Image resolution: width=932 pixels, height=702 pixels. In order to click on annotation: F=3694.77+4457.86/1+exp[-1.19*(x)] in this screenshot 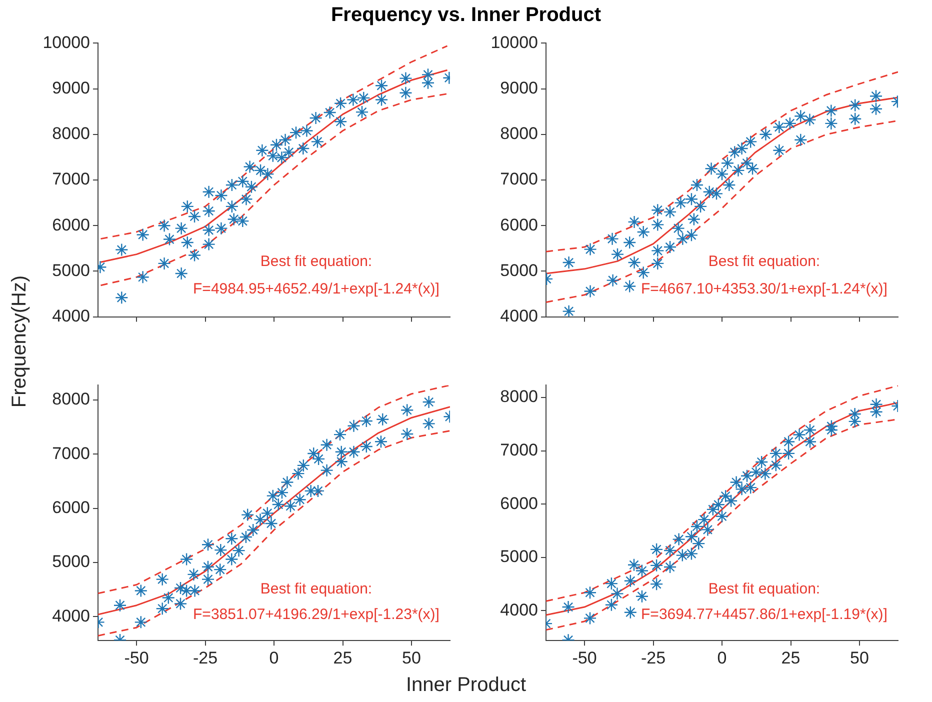, I will do `click(764, 615)`.